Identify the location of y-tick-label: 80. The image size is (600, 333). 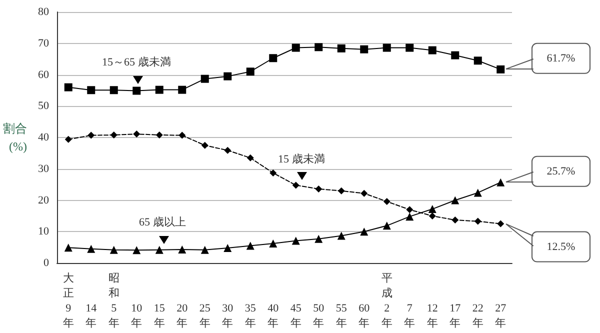
(44, 12).